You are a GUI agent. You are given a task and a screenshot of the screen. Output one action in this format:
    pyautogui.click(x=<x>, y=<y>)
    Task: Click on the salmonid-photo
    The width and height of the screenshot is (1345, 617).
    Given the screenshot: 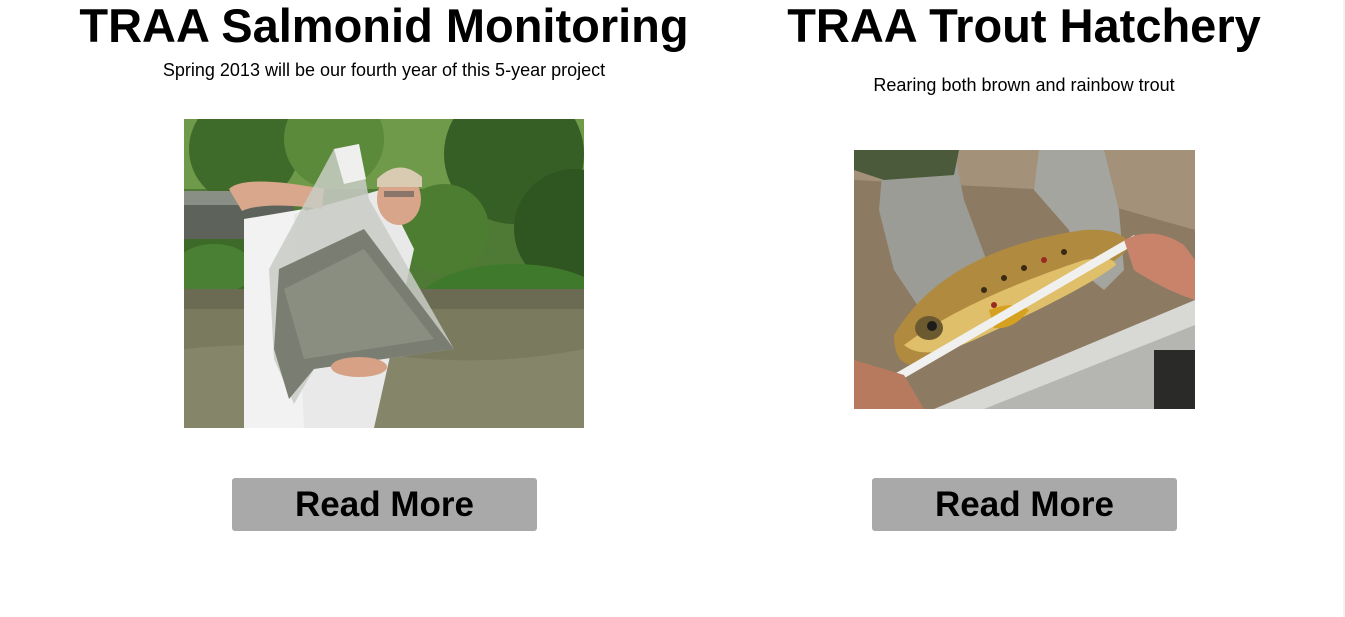 What is the action you would take?
    pyautogui.click(x=384, y=273)
    